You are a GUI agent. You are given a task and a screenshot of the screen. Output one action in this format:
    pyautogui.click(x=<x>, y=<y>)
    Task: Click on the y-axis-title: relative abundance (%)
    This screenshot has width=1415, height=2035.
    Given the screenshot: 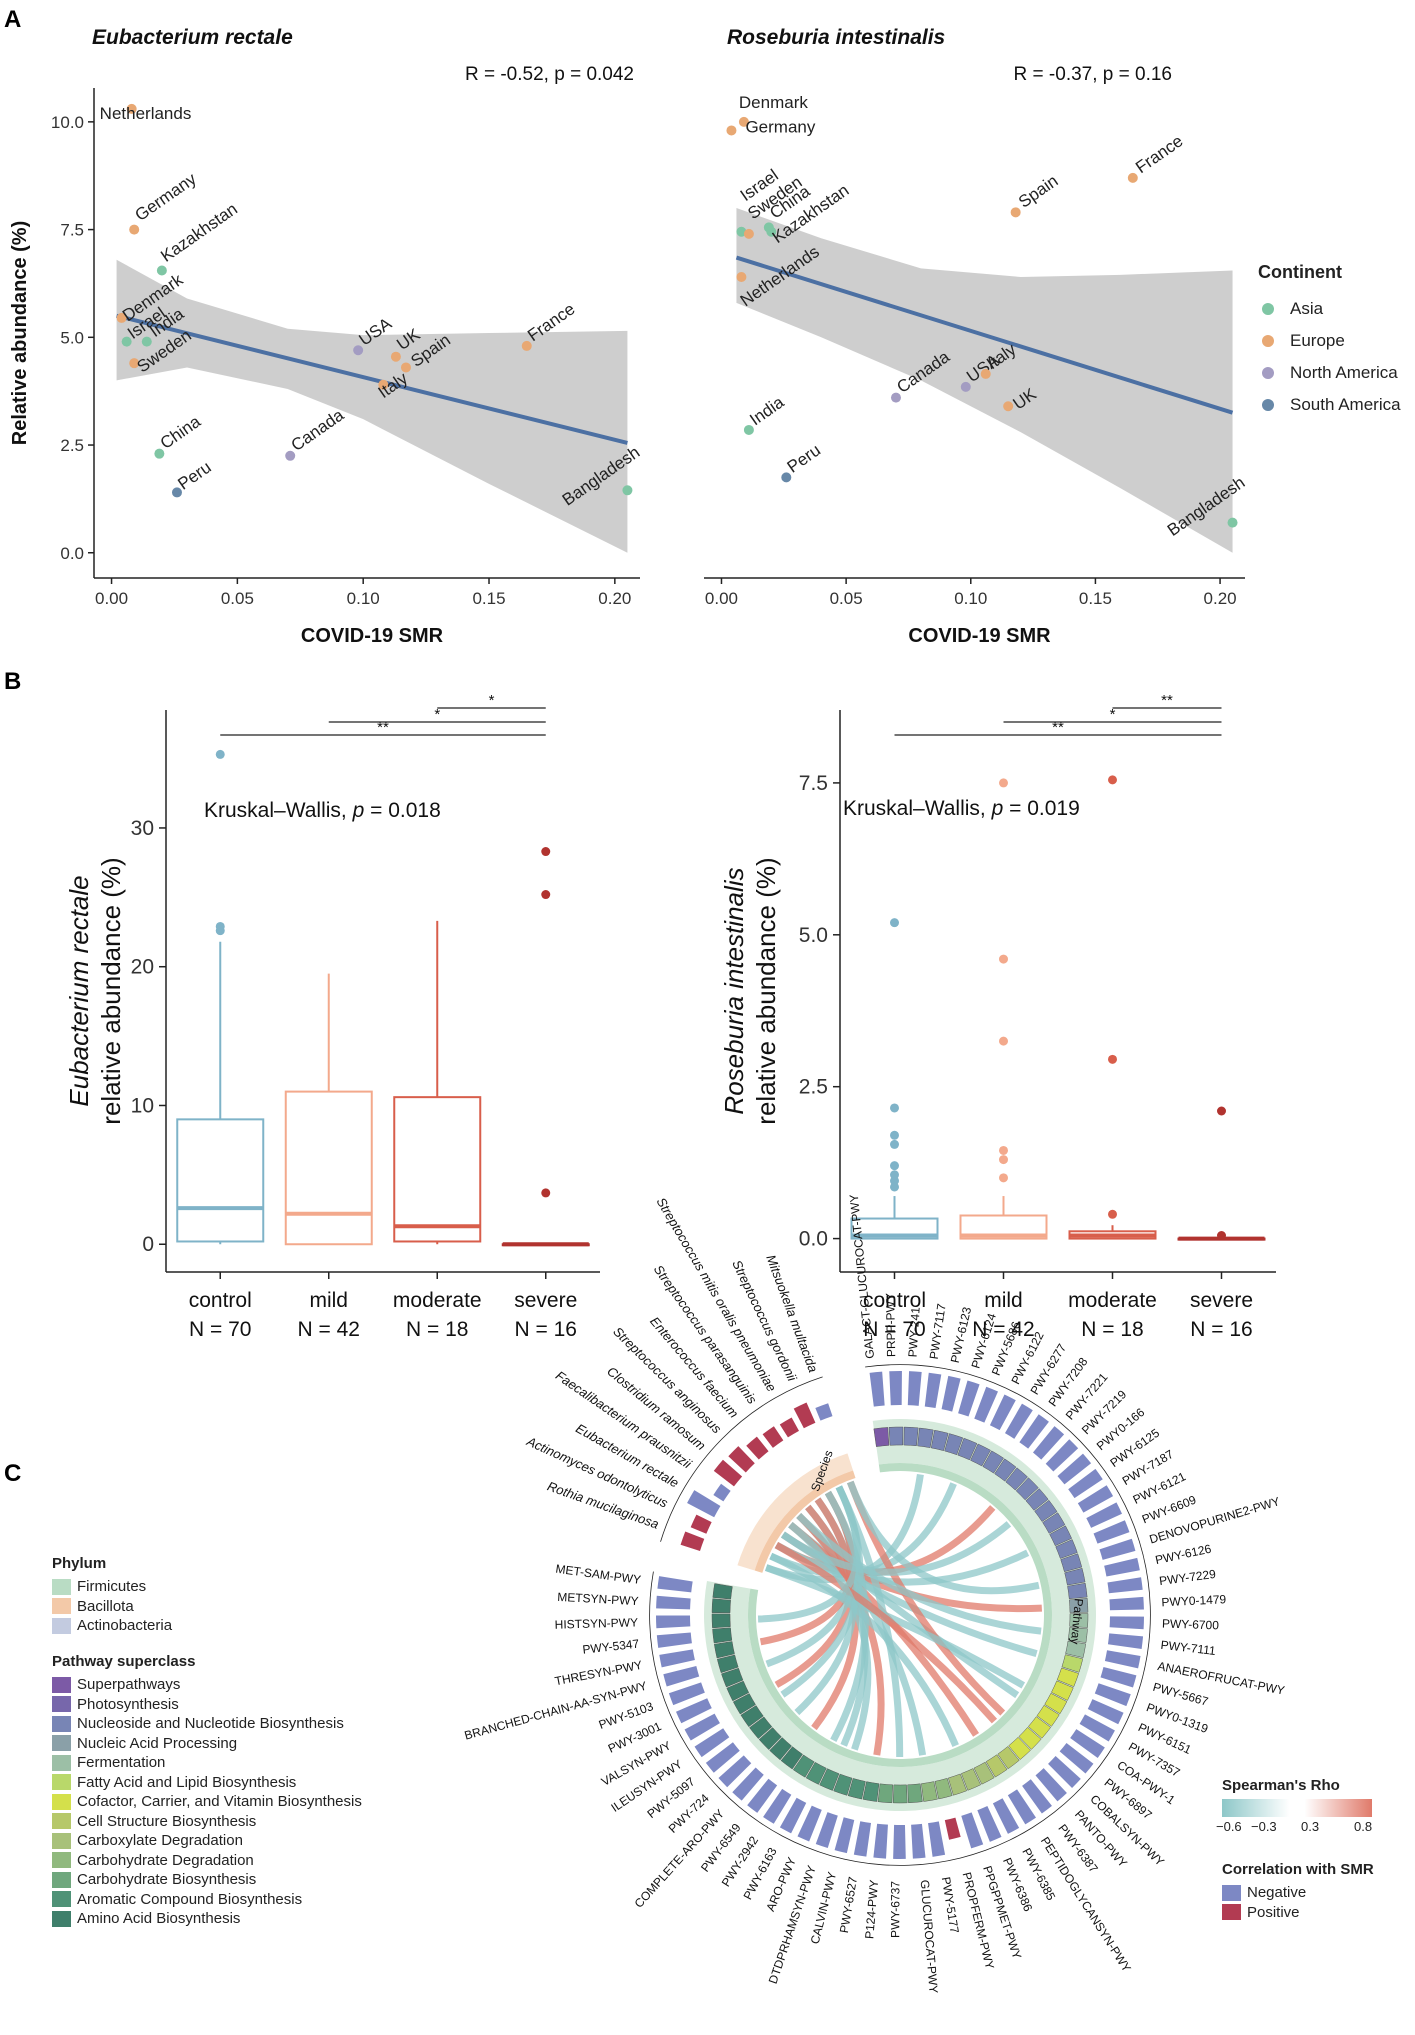 What is the action you would take?
    pyautogui.click(x=766, y=990)
    